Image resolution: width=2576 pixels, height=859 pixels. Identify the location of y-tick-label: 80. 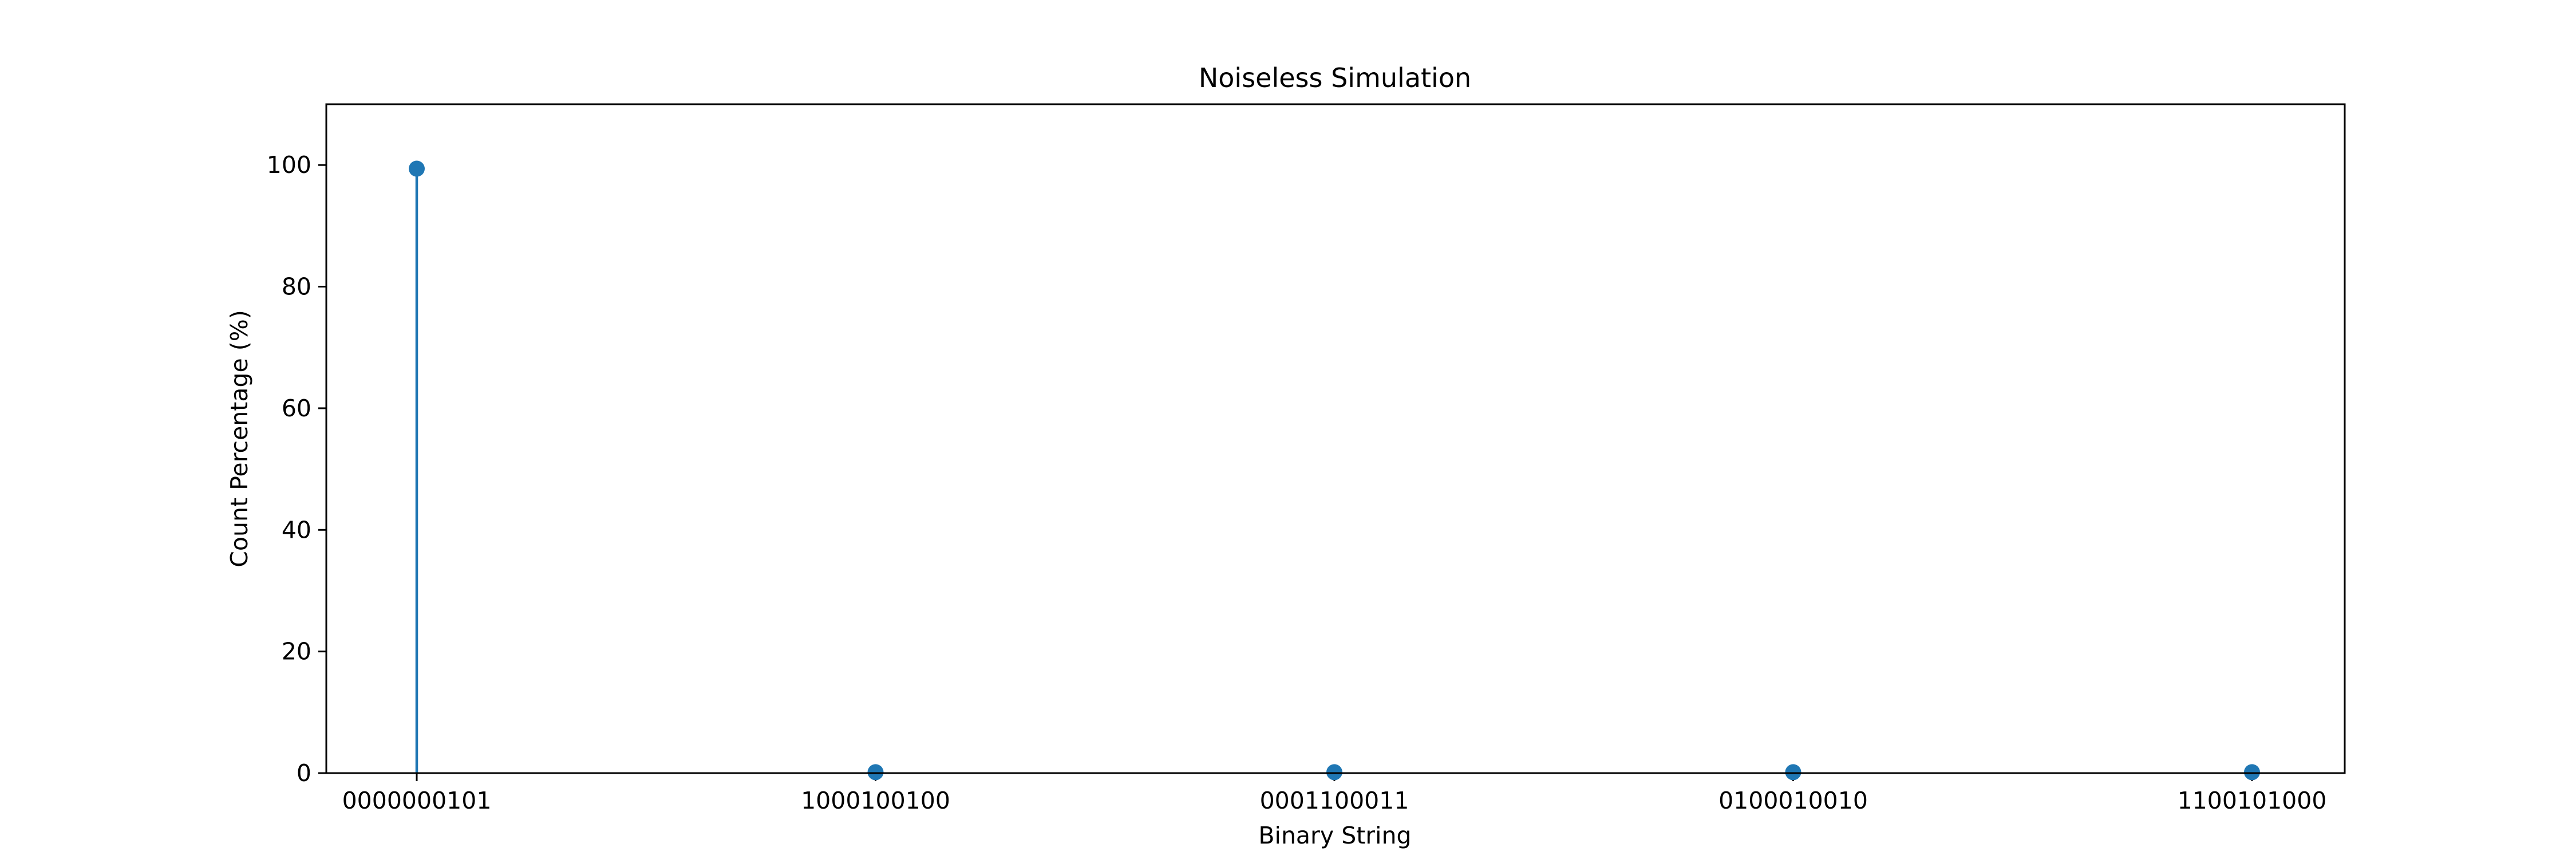
(296, 287).